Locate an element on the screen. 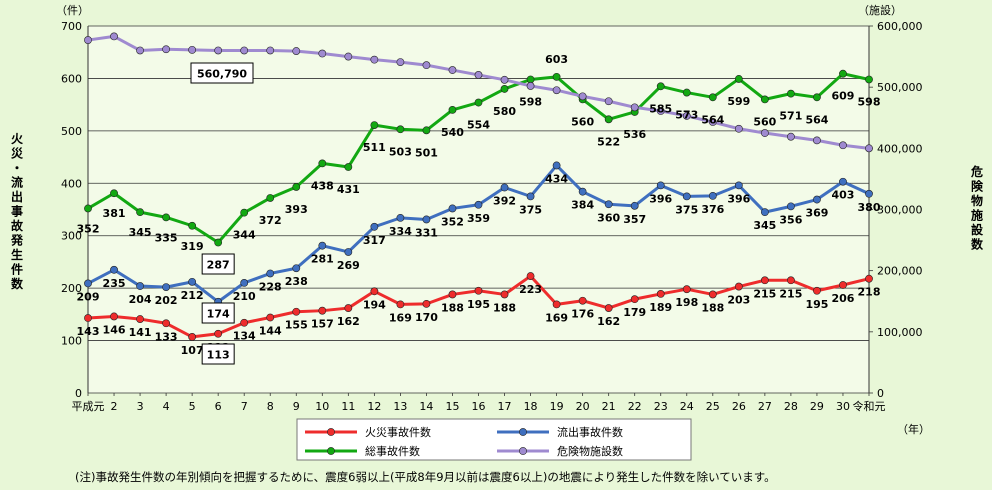 This screenshot has width=992, height=490. x-tick-label: 11 is located at coordinates (348, 406).